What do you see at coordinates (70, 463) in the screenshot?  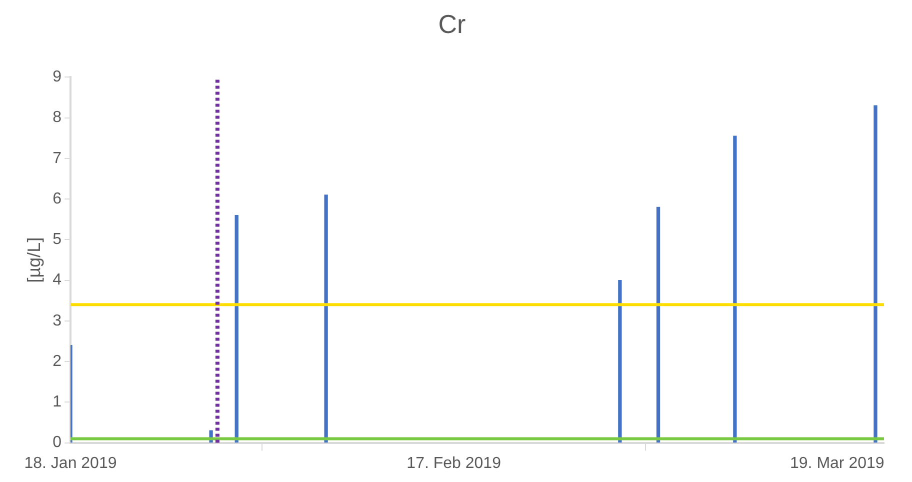 I see `x-tick-label: 18. Jan 2019` at bounding box center [70, 463].